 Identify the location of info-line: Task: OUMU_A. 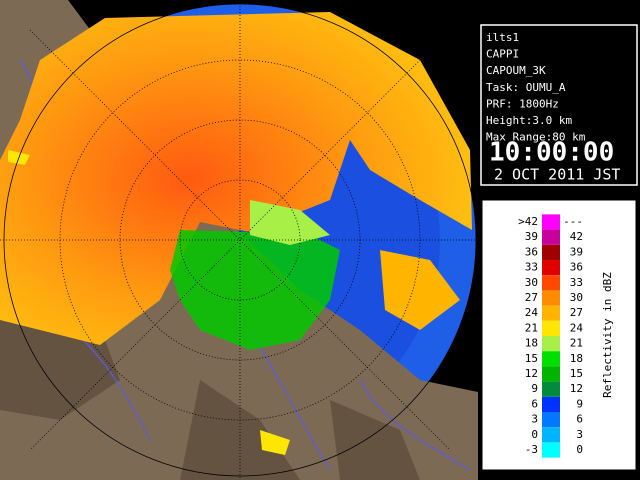
(526, 87).